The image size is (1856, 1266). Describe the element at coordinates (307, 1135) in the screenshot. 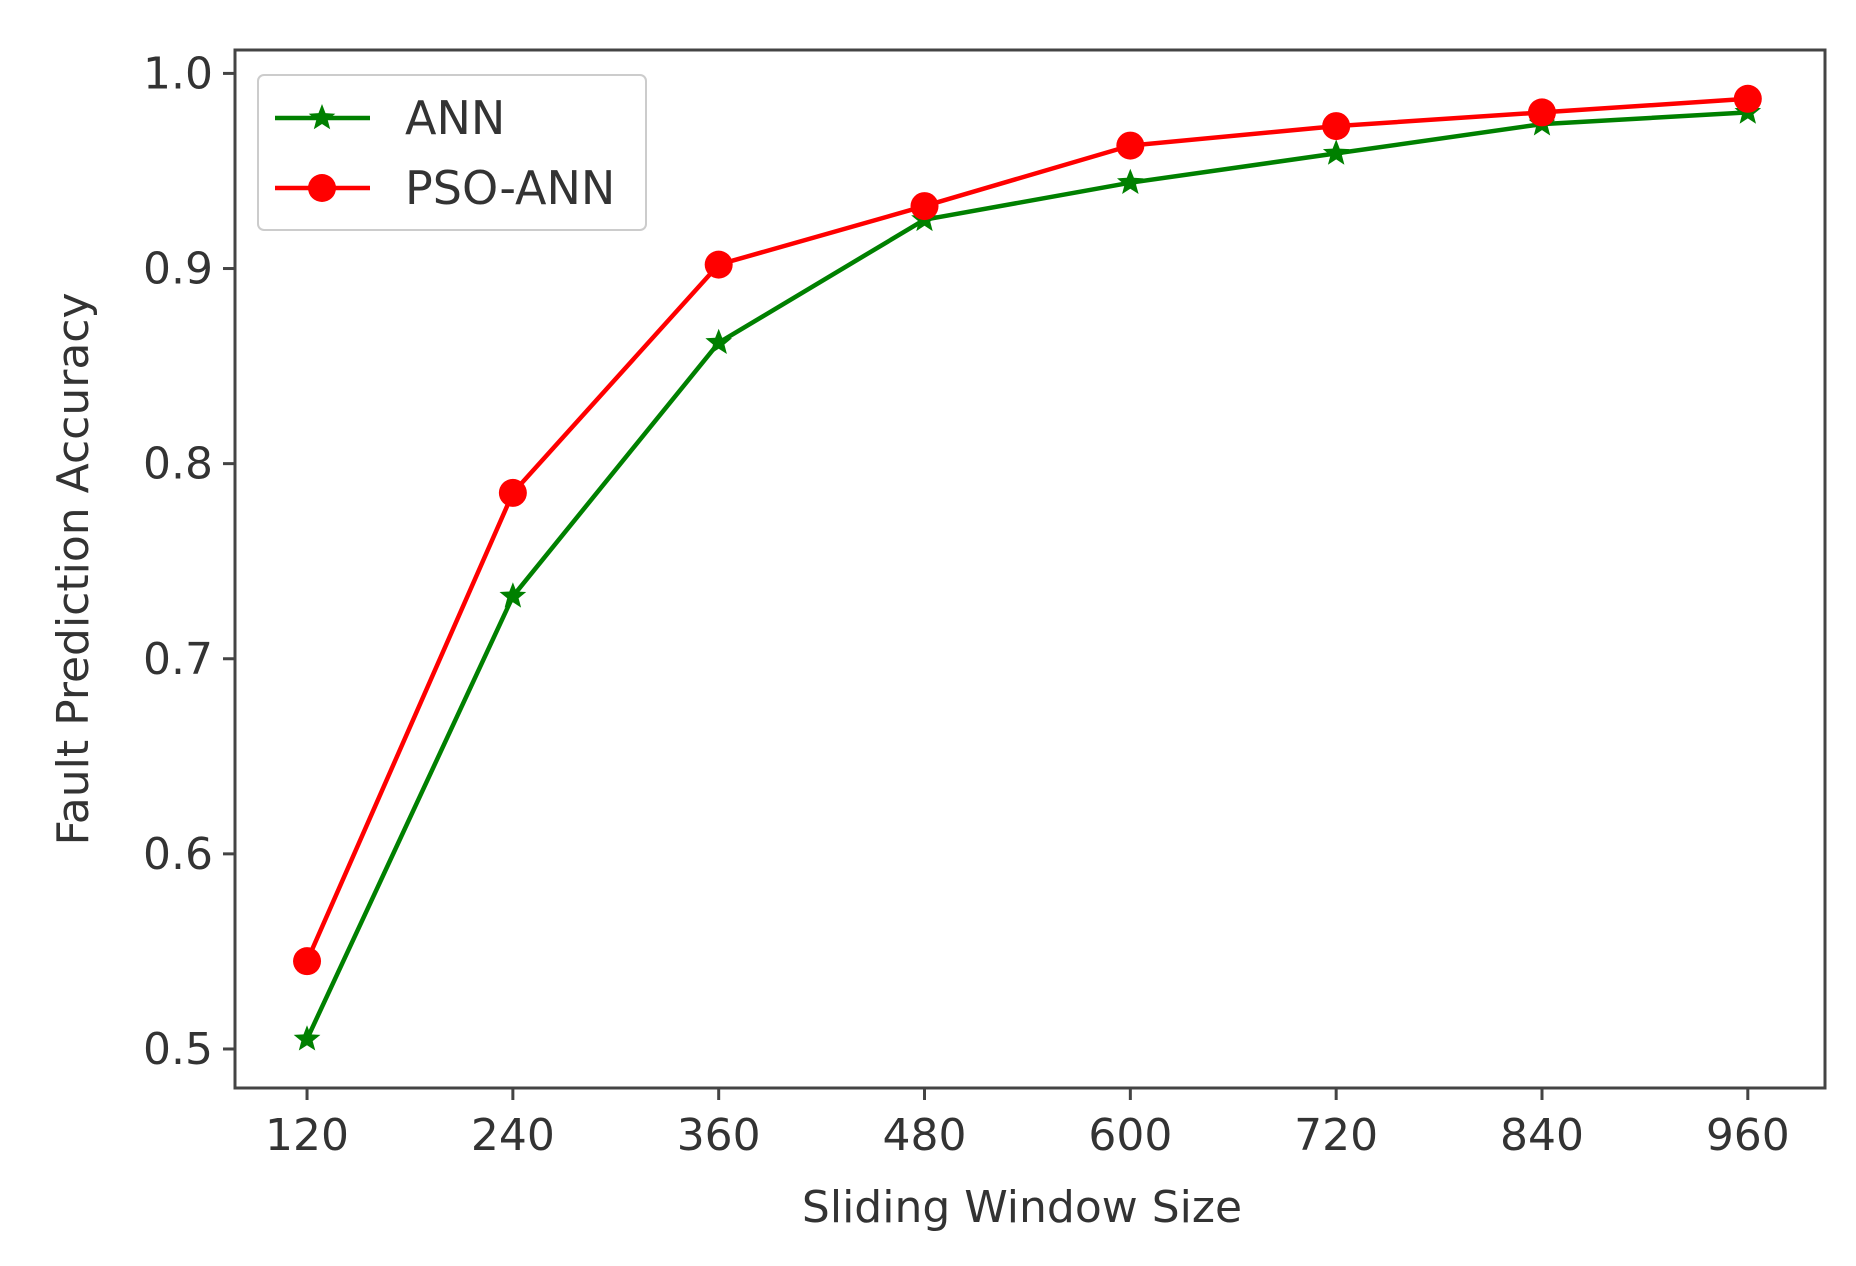

I see `x-tick-label: 120` at that location.